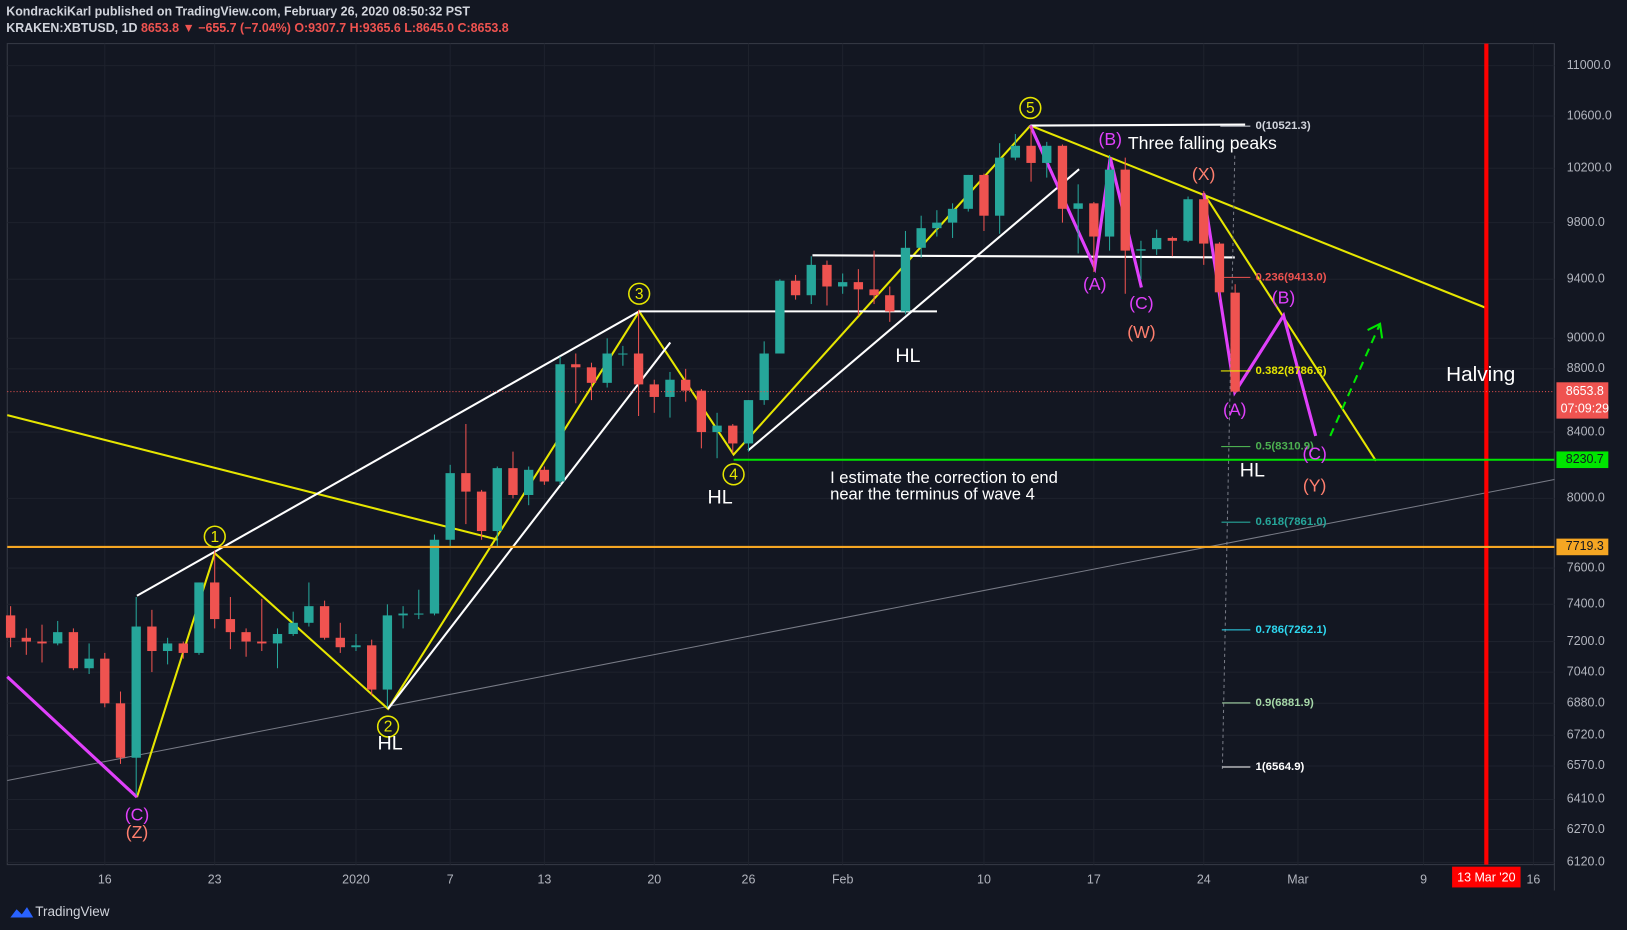 The width and height of the screenshot is (1627, 930). I want to click on x-tick-label: 9, so click(1423, 879).